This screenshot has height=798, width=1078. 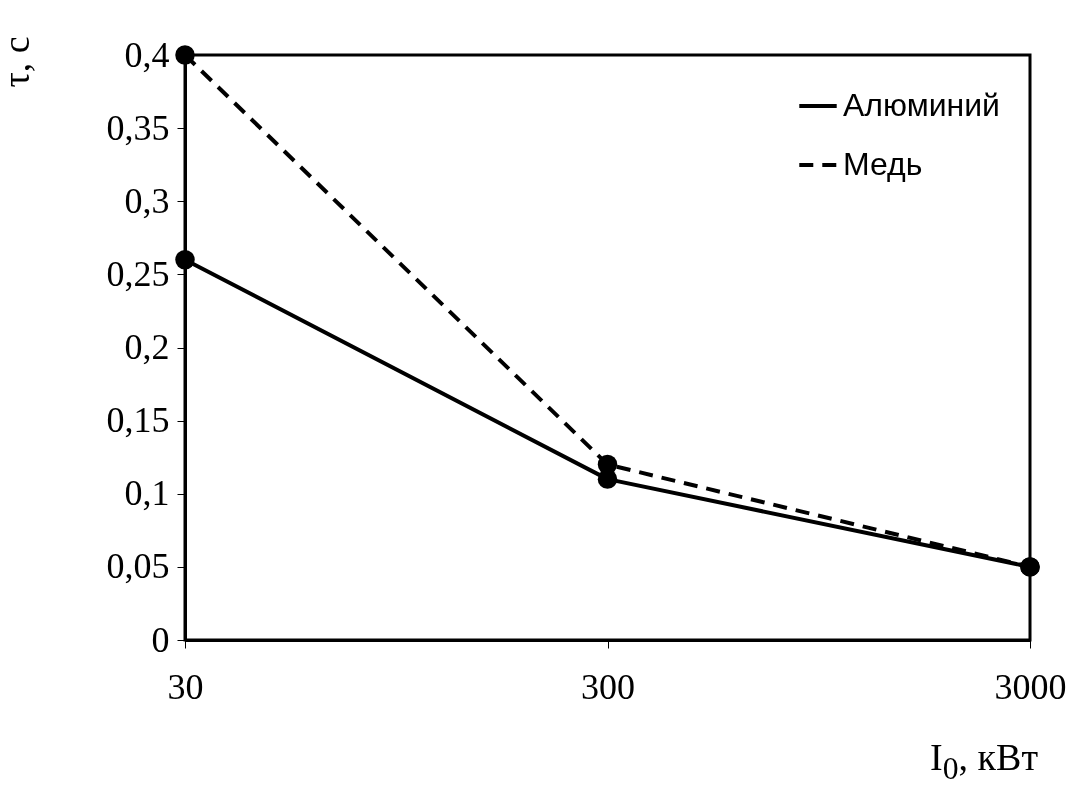 I want to click on legend-label: Медь, so click(x=883, y=164).